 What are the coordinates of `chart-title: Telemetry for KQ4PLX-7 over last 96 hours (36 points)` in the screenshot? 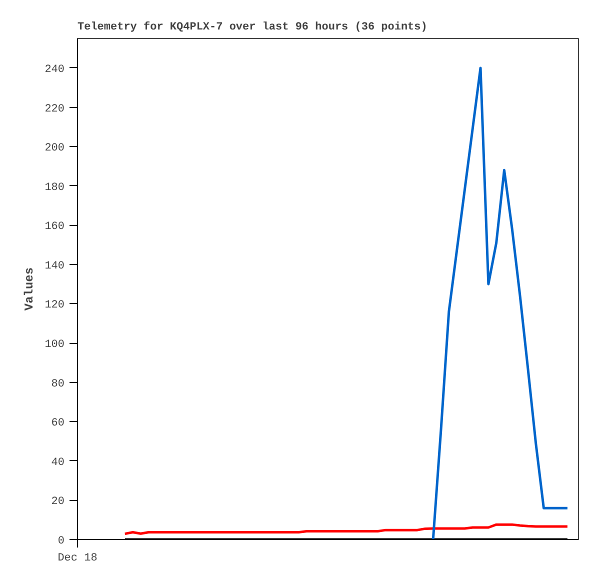 It's located at (253, 27).